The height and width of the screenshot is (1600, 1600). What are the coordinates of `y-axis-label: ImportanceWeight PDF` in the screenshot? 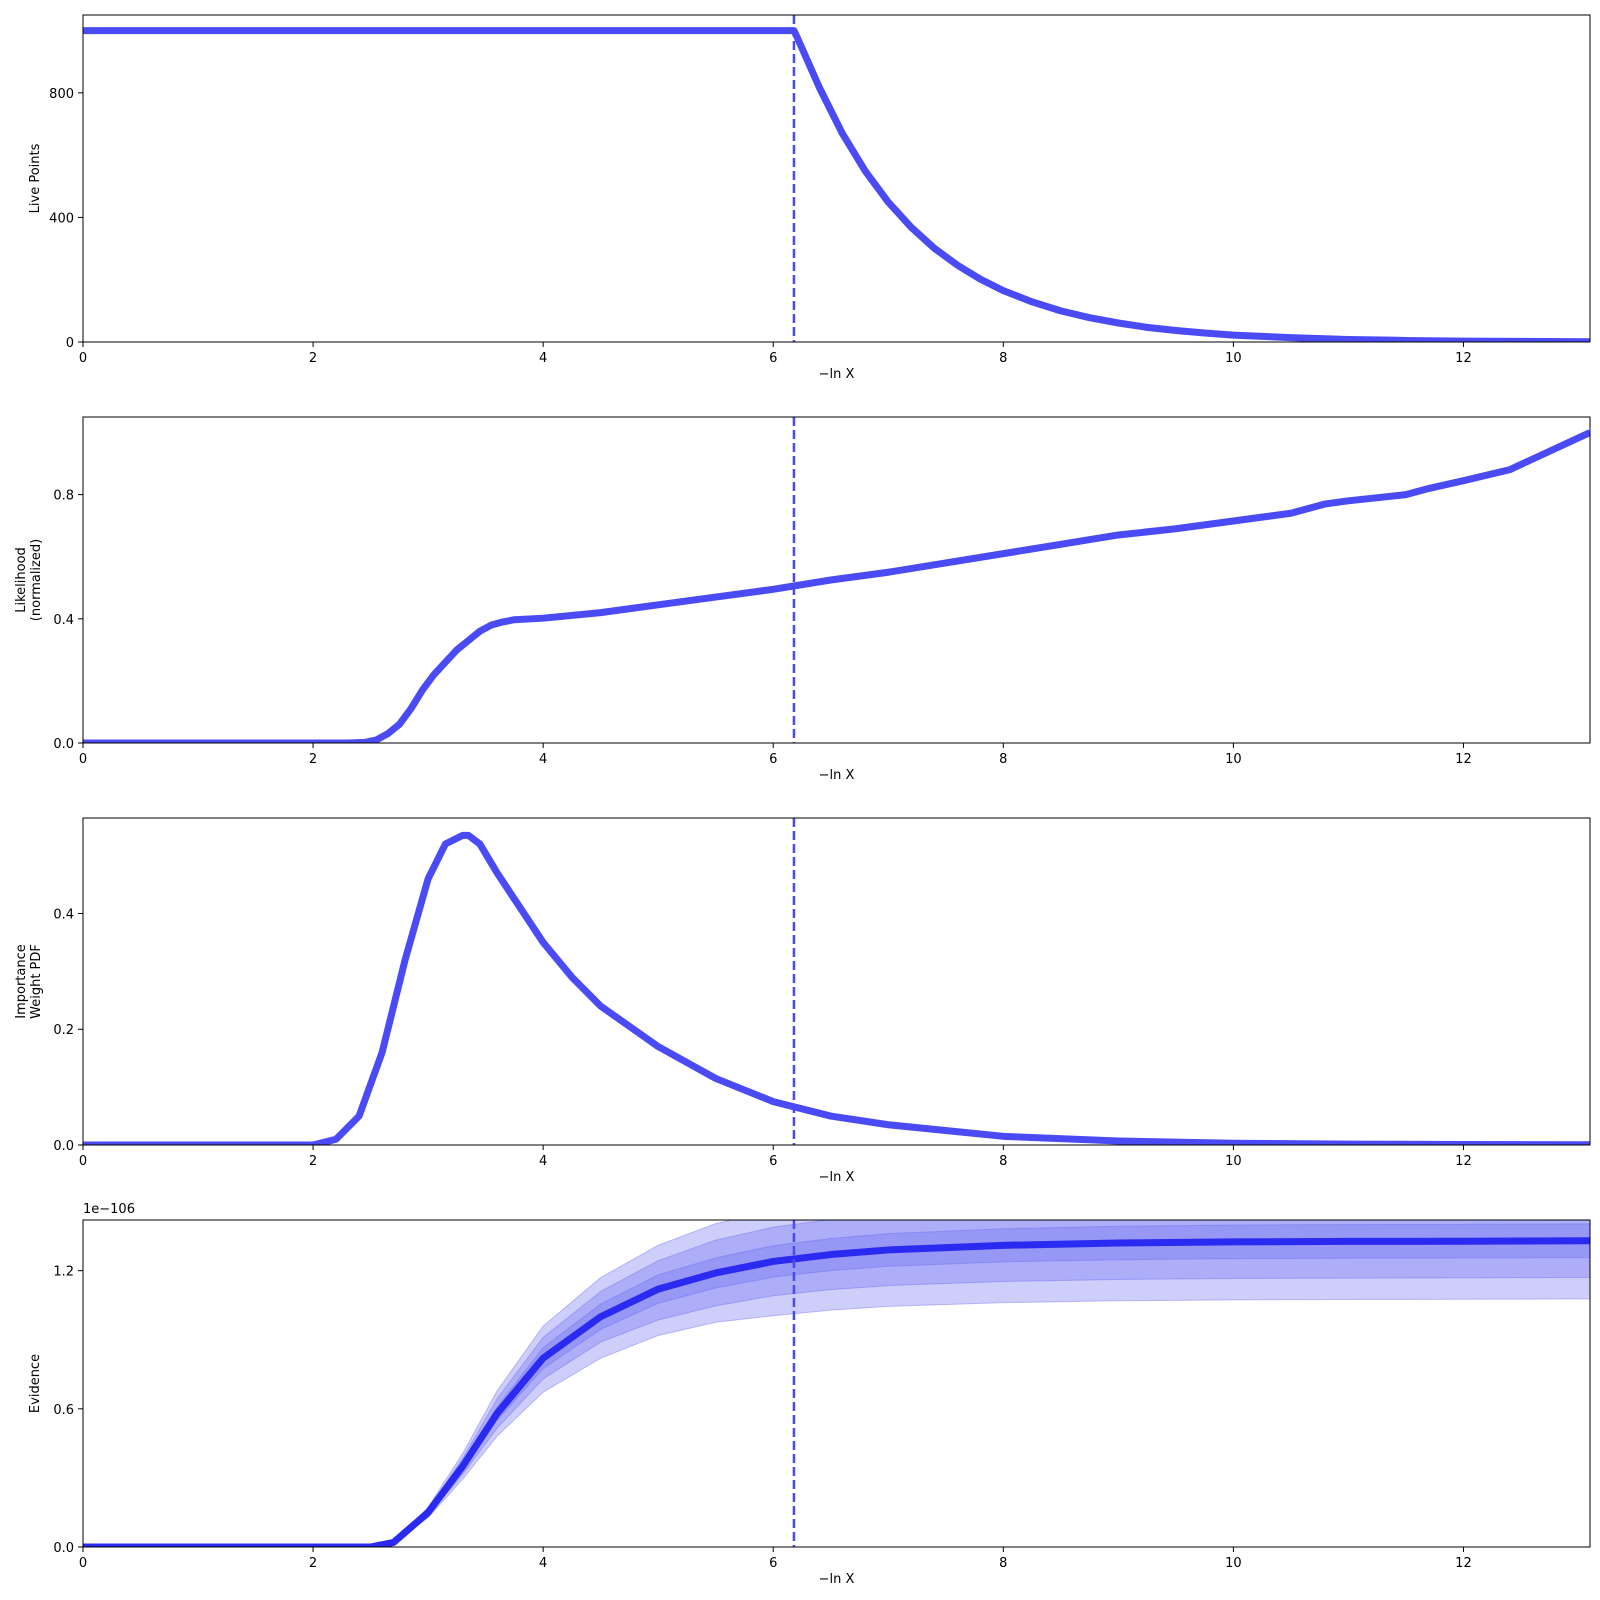 It's located at (29, 981).